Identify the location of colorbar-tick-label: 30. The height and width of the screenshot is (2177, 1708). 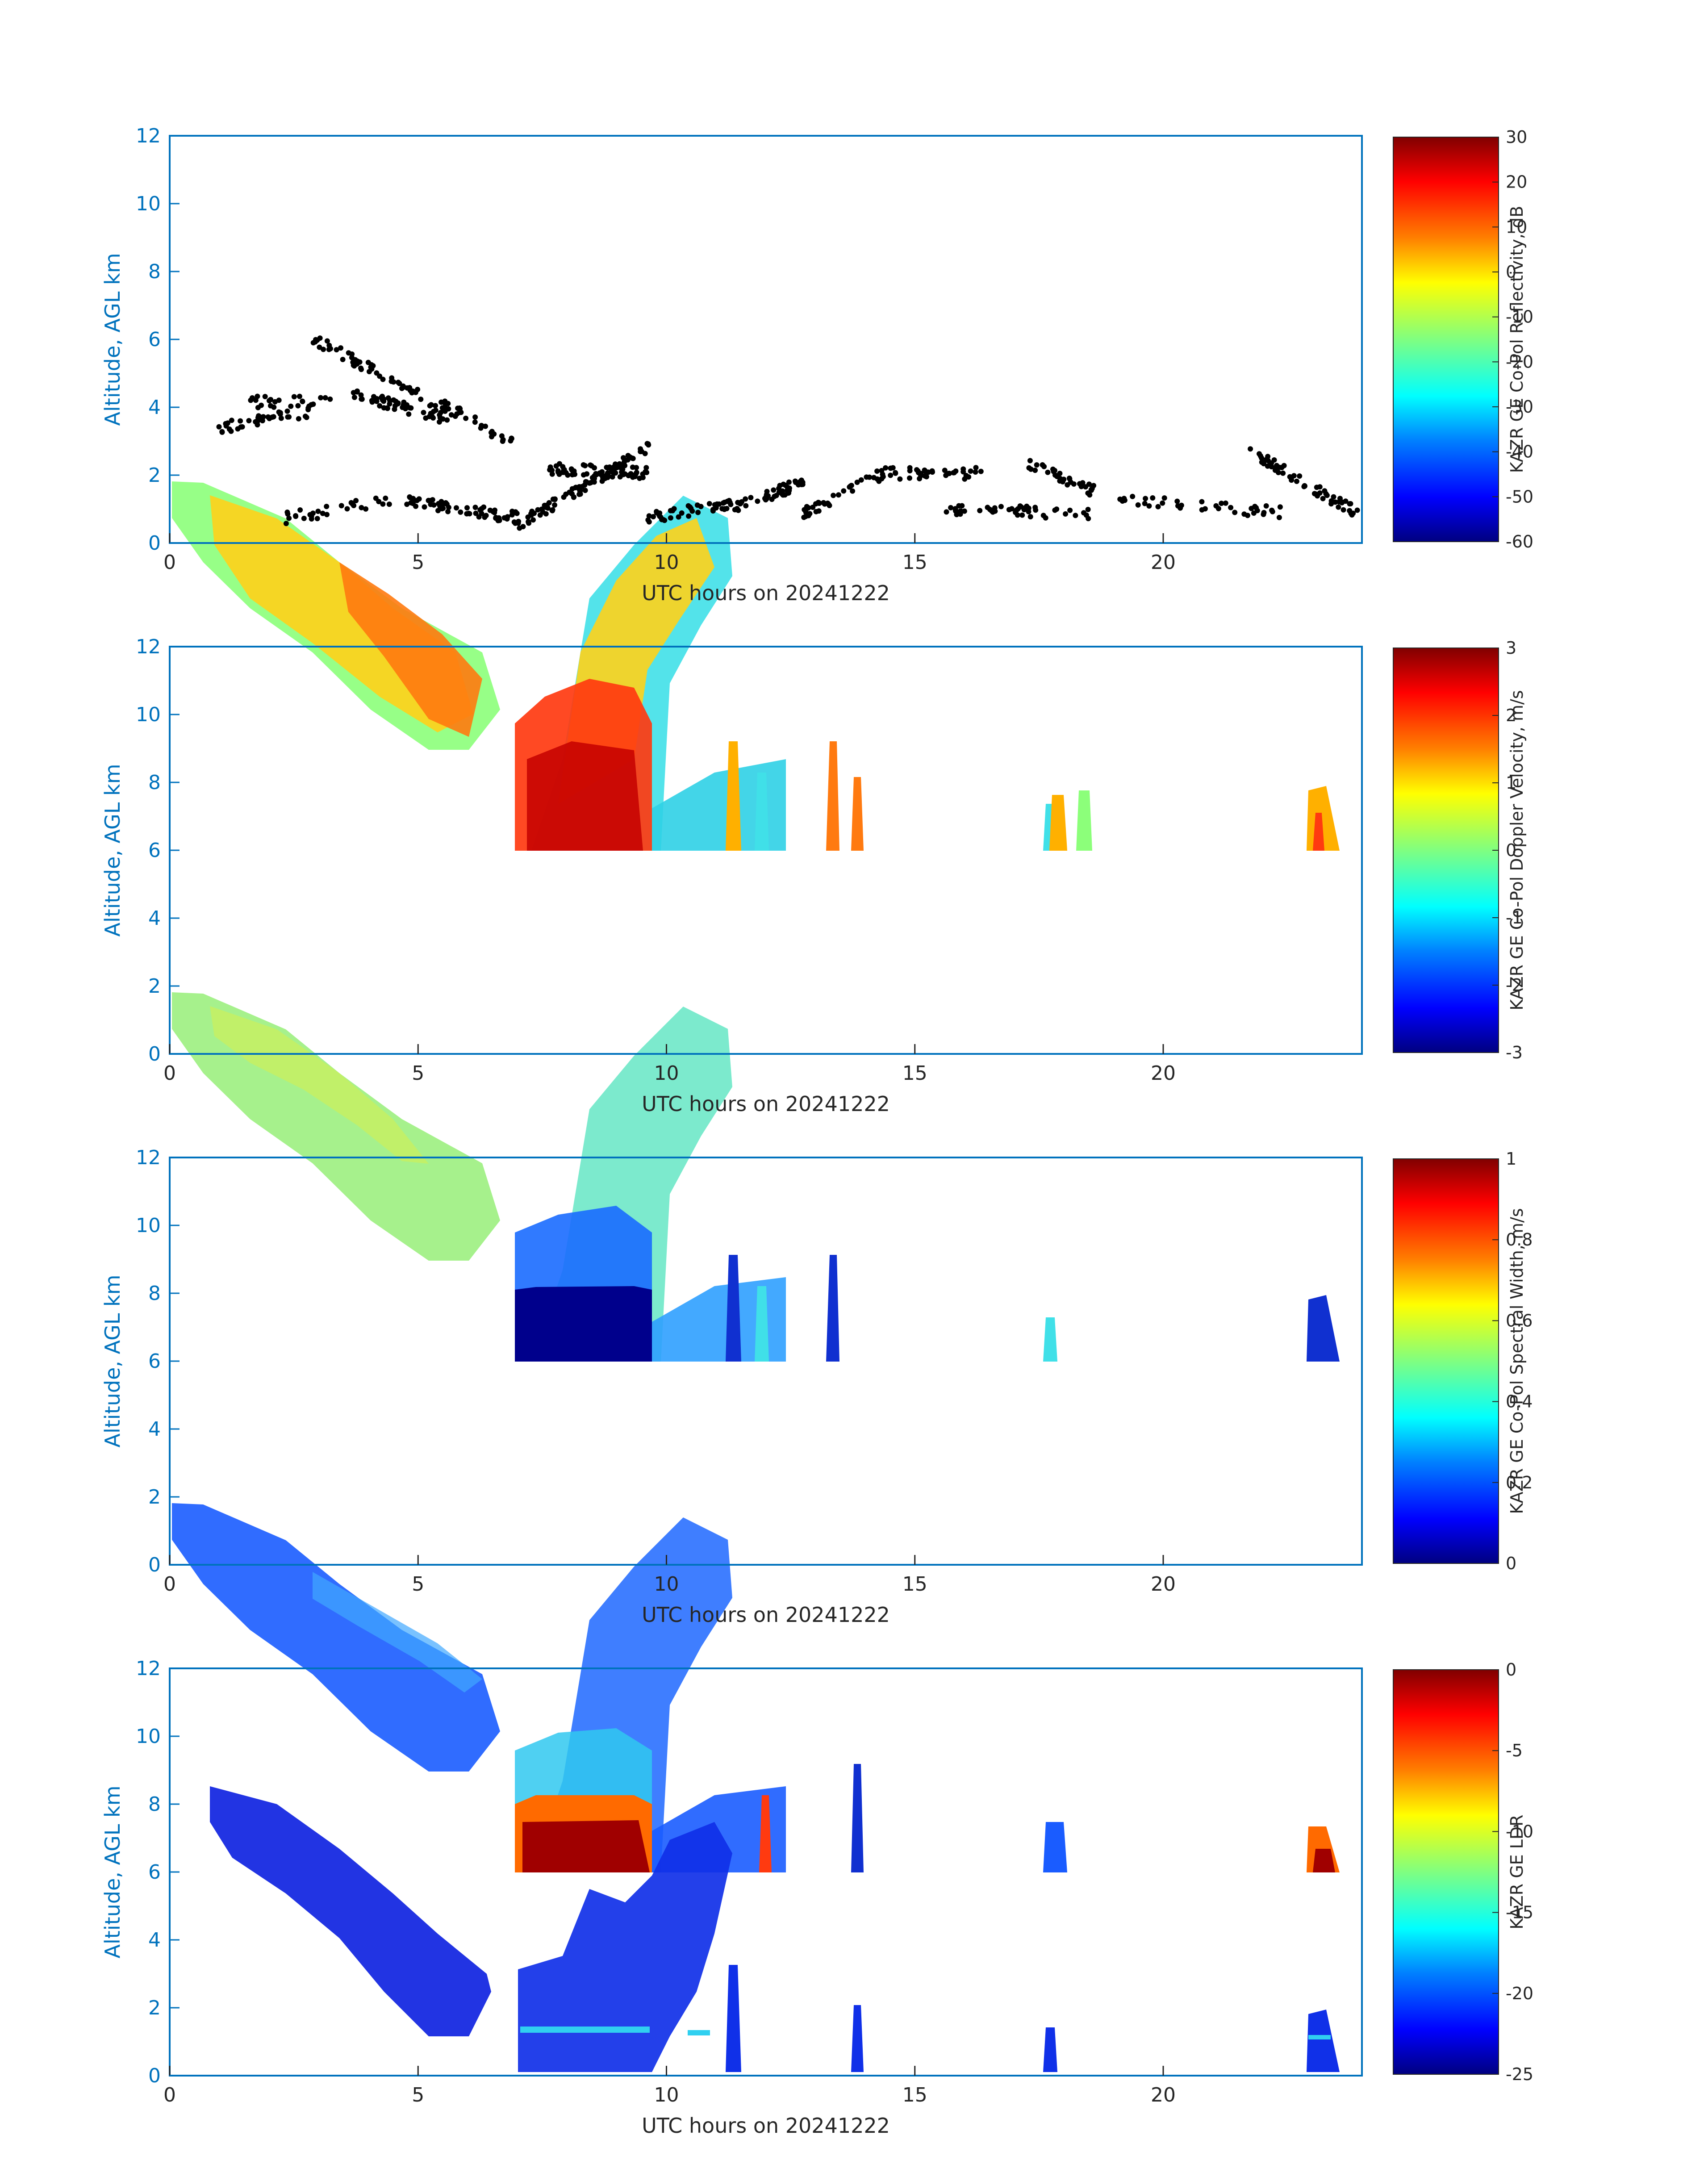
(1516, 137).